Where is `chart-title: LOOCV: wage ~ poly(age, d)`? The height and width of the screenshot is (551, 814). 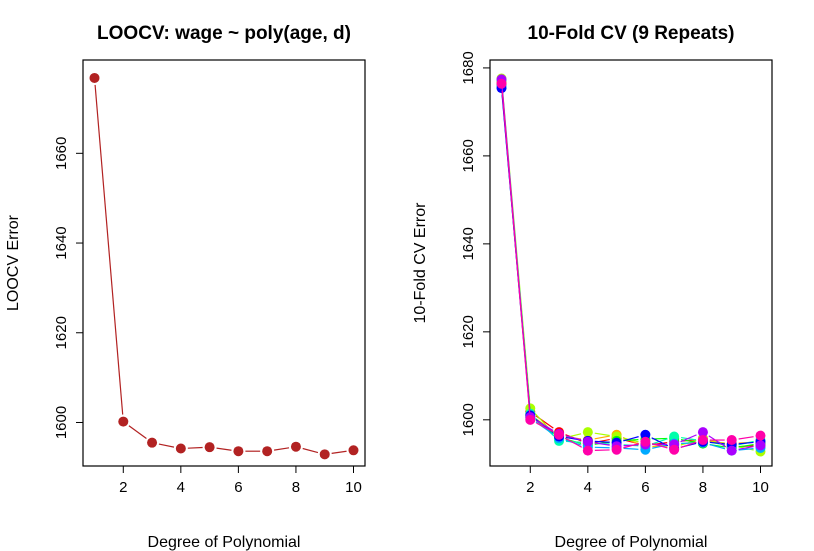
chart-title: LOOCV: wage ~ poly(age, d) is located at coordinates (224, 33).